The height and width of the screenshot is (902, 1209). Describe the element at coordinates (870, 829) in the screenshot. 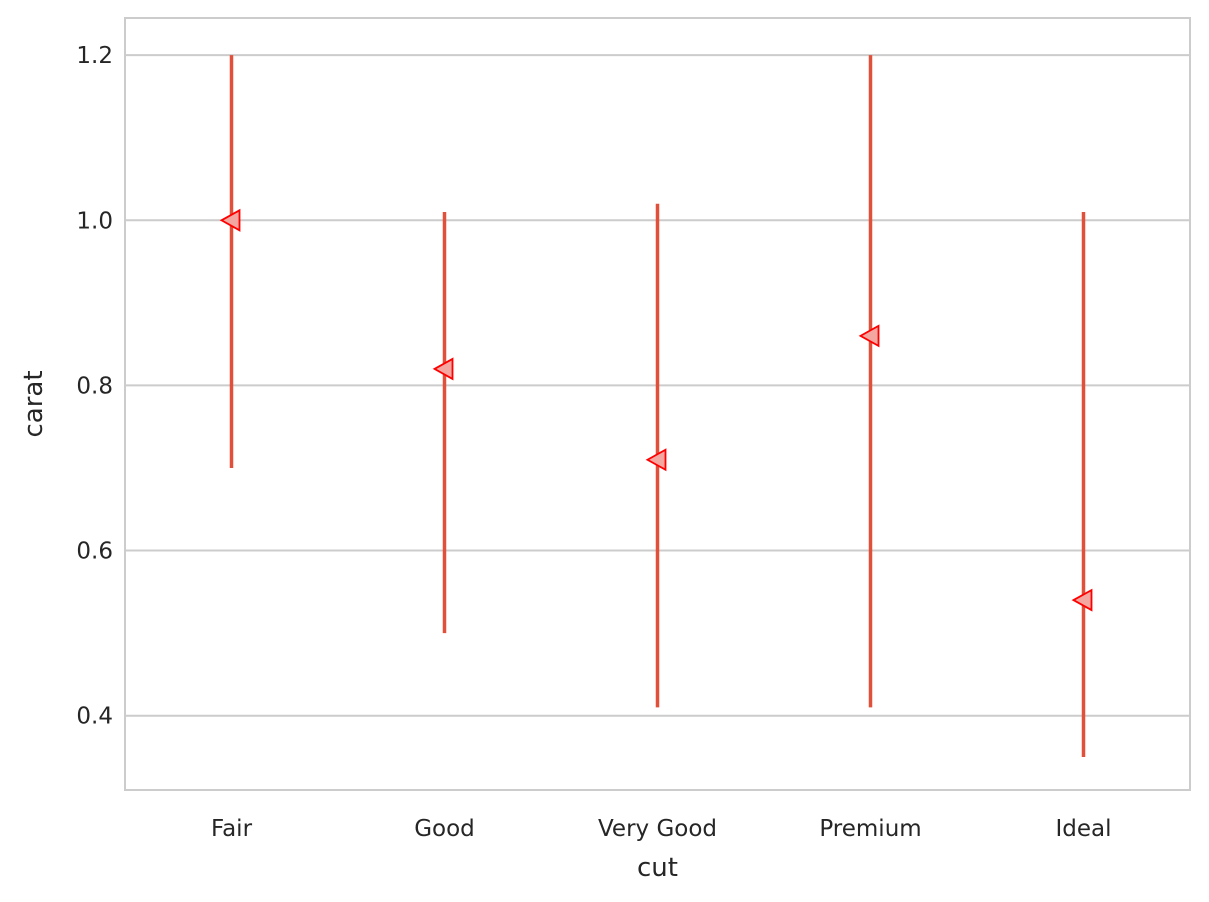

I see `x-tick-label: Premium` at that location.